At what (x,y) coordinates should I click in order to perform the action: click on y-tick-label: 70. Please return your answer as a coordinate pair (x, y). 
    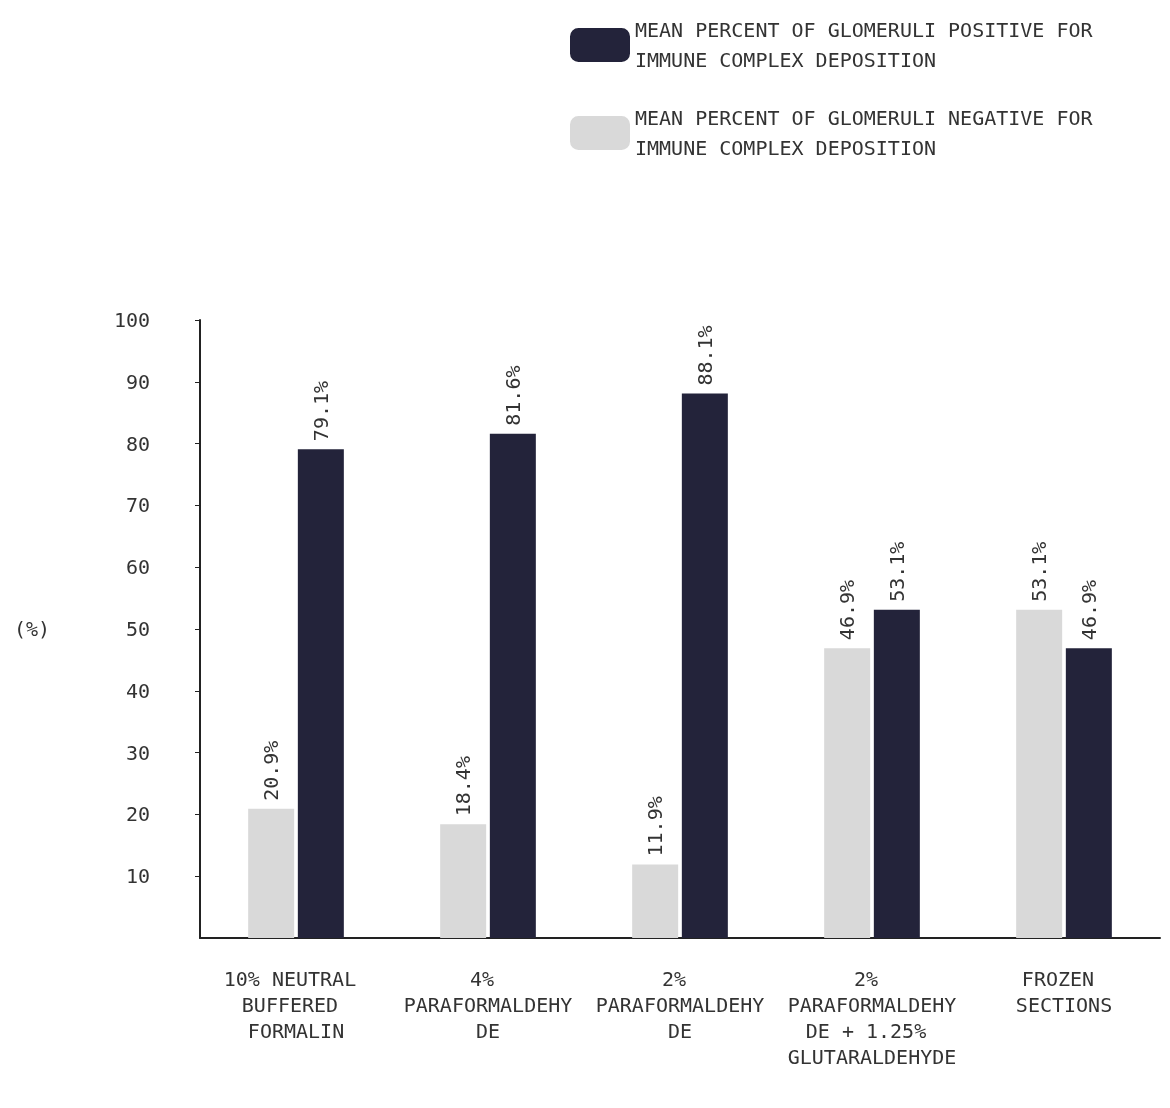
    Looking at the image, I should click on (137, 505).